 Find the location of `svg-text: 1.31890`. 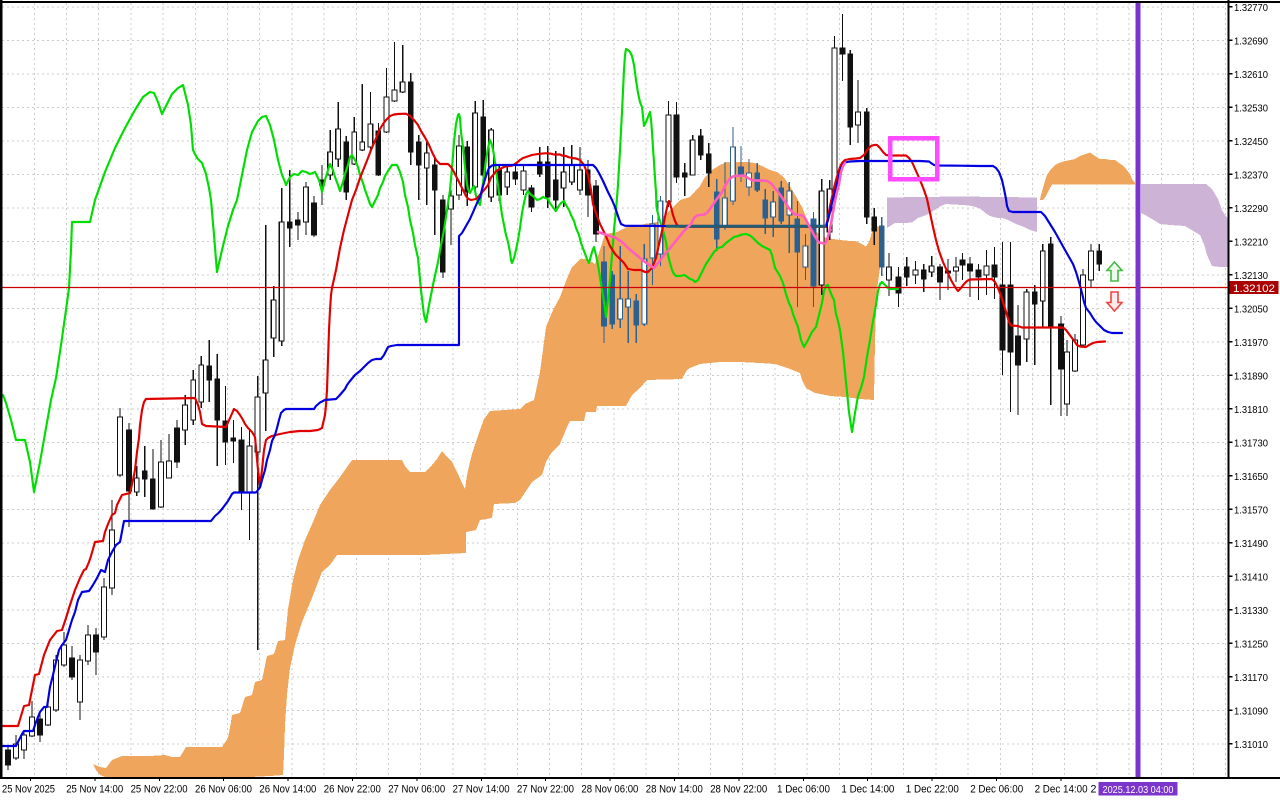

svg-text: 1.31890 is located at coordinates (1251, 376).